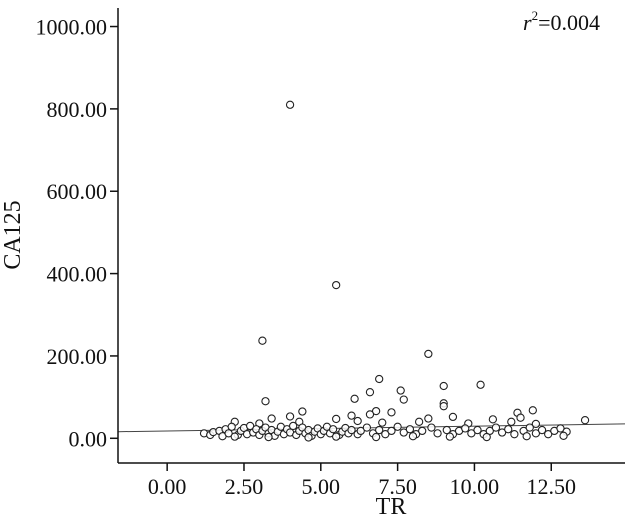 Image resolution: width=628 pixels, height=519 pixels. Describe the element at coordinates (391, 506) in the screenshot. I see `x-axis-title: TR` at that location.